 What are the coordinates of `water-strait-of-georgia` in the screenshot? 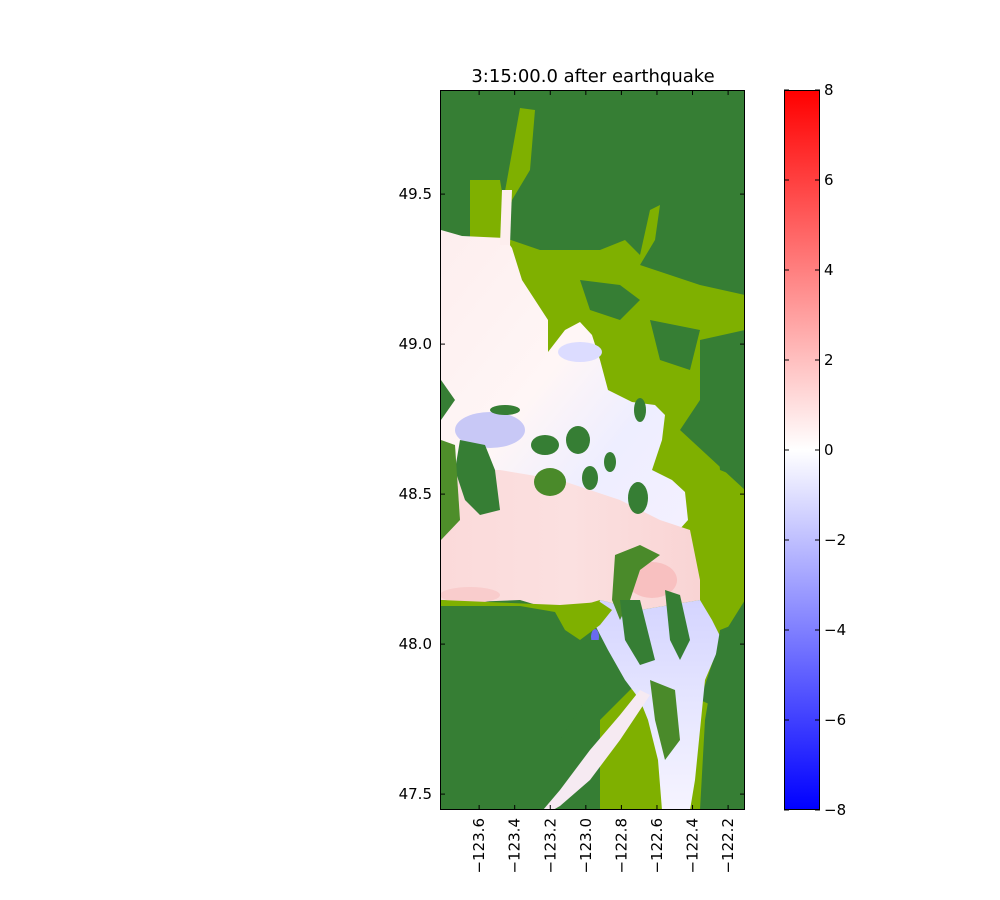 It's located at (564, 385).